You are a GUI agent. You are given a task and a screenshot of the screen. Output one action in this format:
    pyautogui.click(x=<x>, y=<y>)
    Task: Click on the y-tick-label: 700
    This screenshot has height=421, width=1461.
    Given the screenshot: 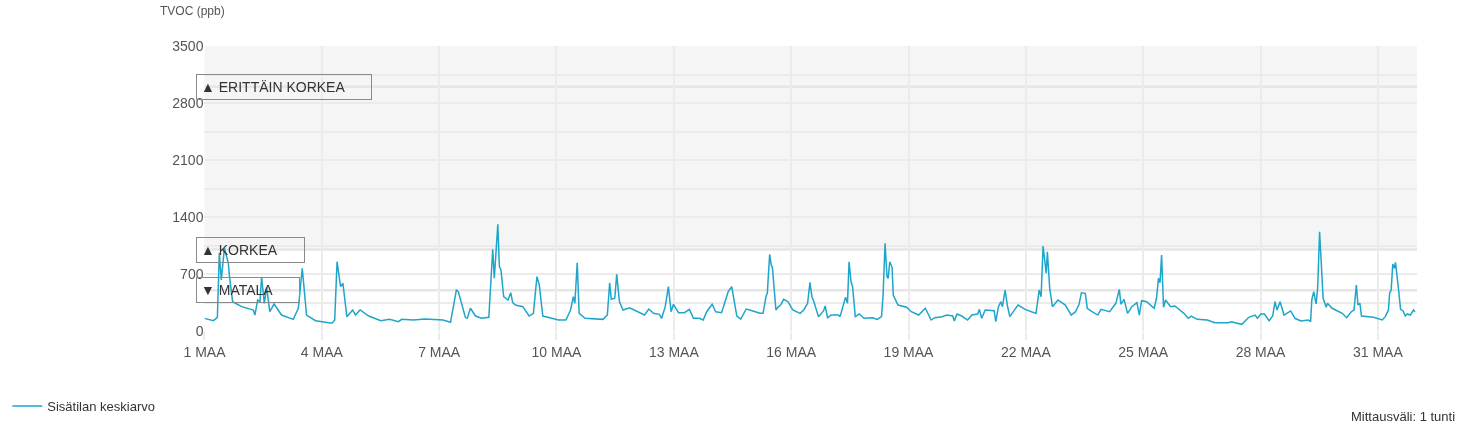 What is the action you would take?
    pyautogui.click(x=192, y=273)
    